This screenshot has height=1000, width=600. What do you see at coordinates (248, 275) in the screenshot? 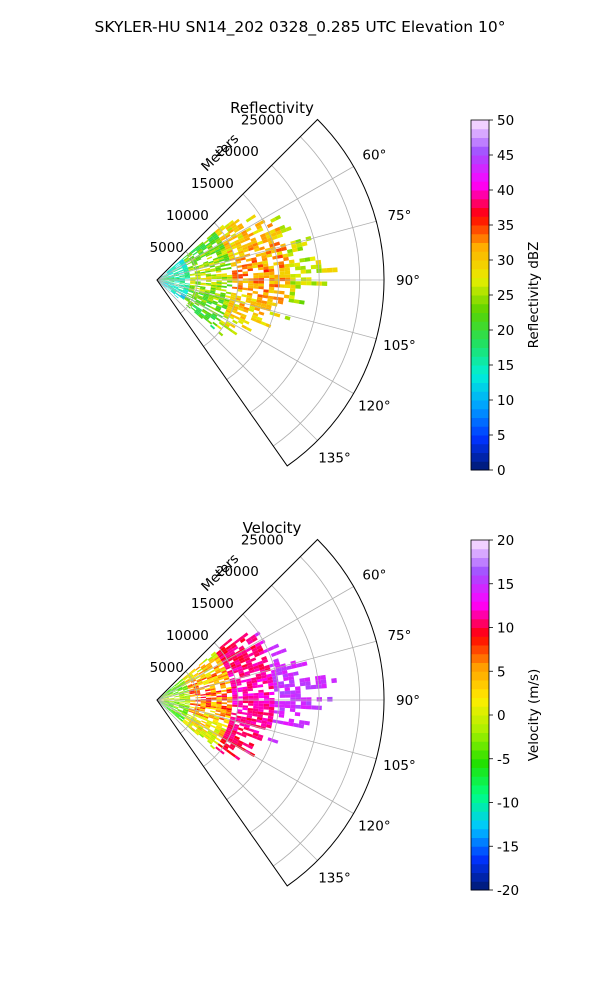
I see `radar-echo` at bounding box center [248, 275].